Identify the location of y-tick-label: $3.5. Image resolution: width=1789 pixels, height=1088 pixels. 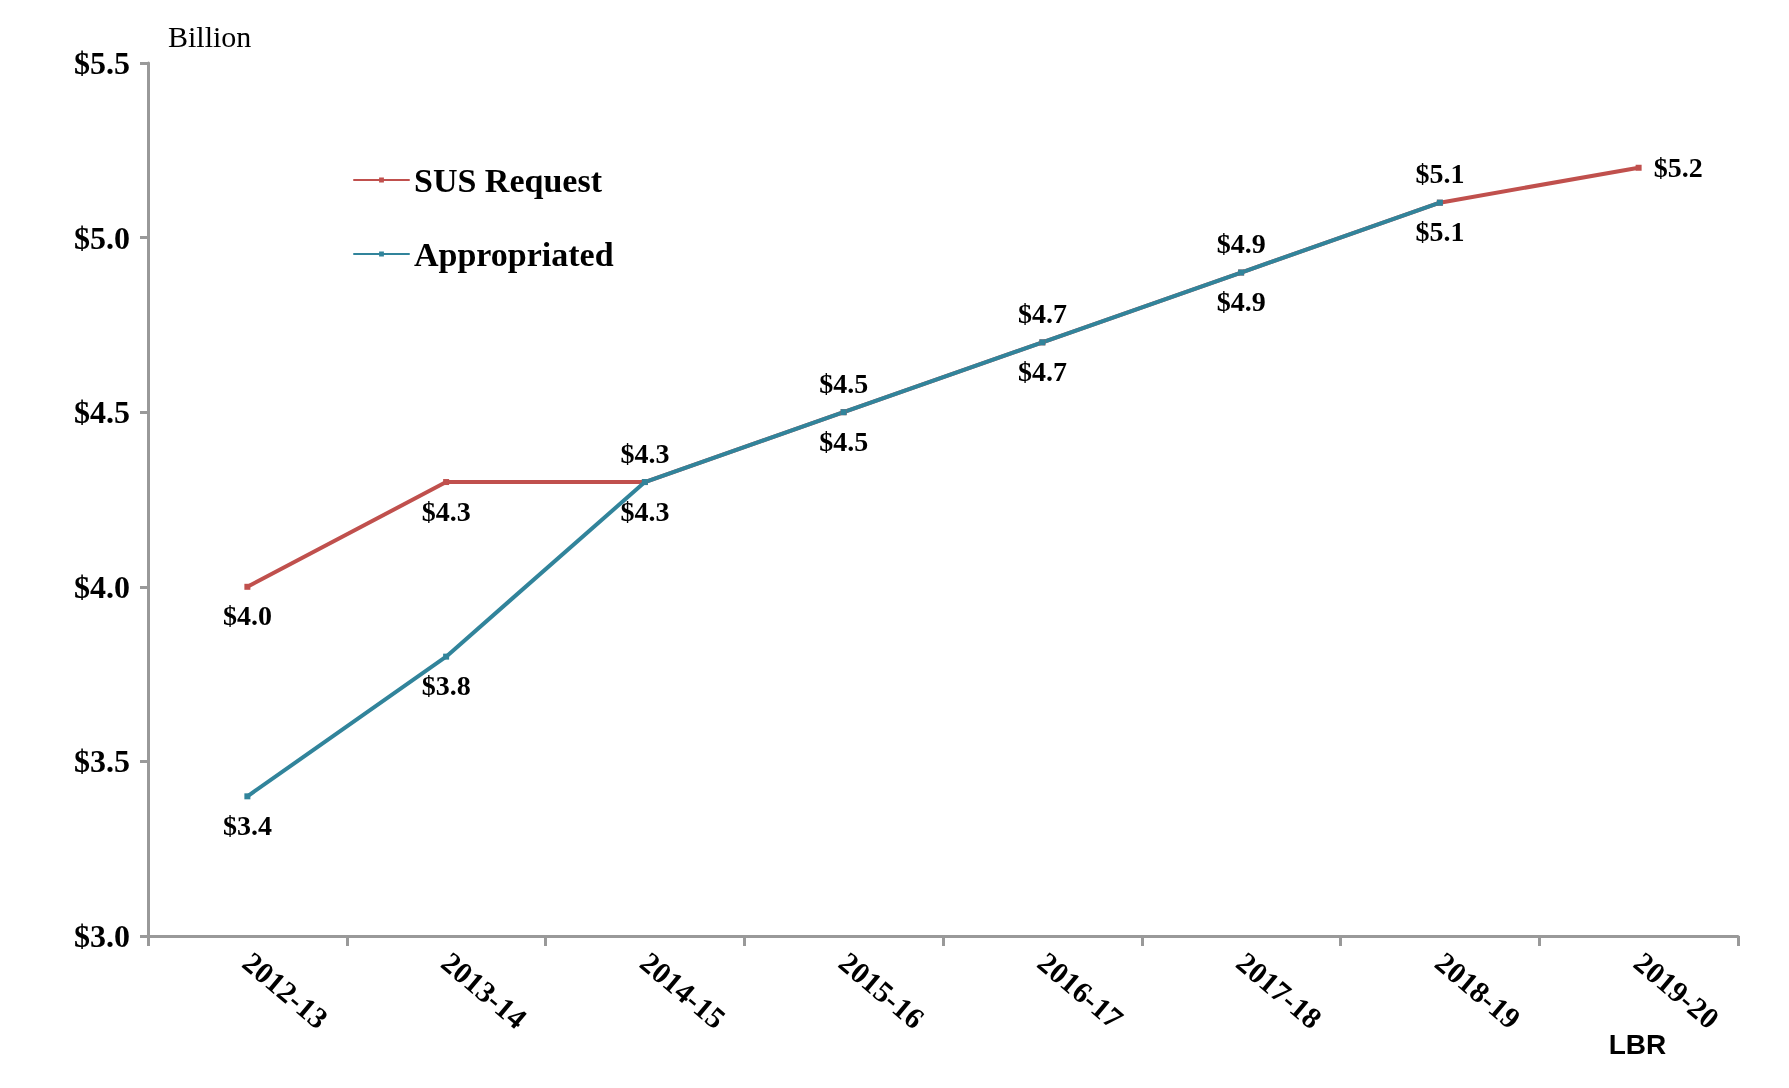
(102, 761).